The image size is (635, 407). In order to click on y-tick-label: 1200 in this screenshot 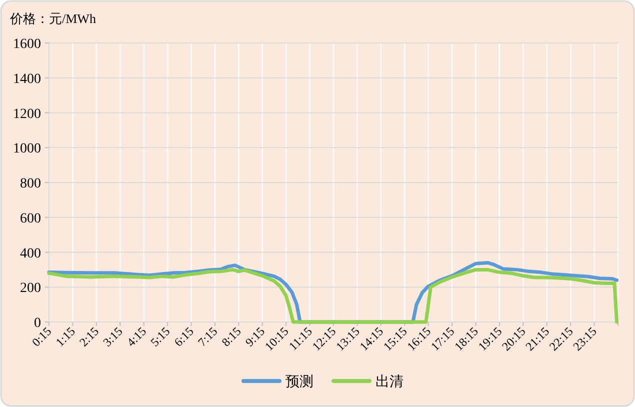, I will do `click(27, 114)`.